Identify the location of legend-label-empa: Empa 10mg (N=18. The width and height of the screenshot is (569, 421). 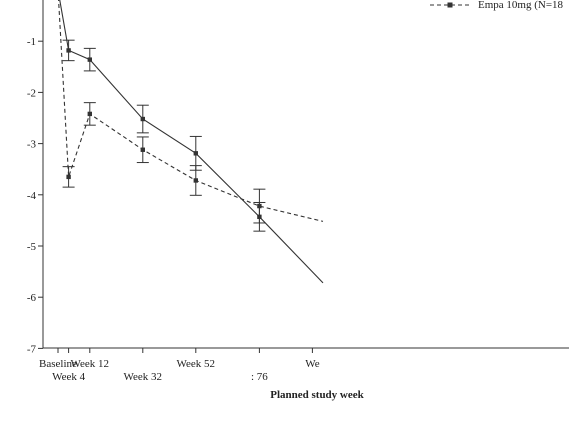
(521, 5).